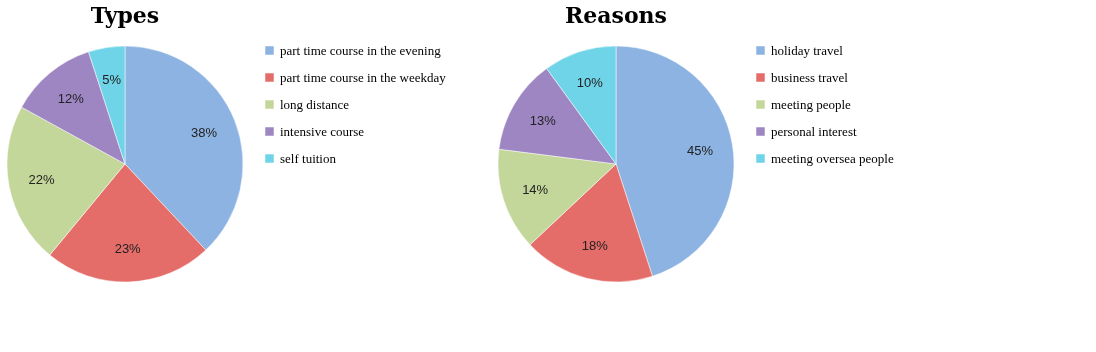  Describe the element at coordinates (590, 83) in the screenshot. I see `data-label: 10%` at that location.